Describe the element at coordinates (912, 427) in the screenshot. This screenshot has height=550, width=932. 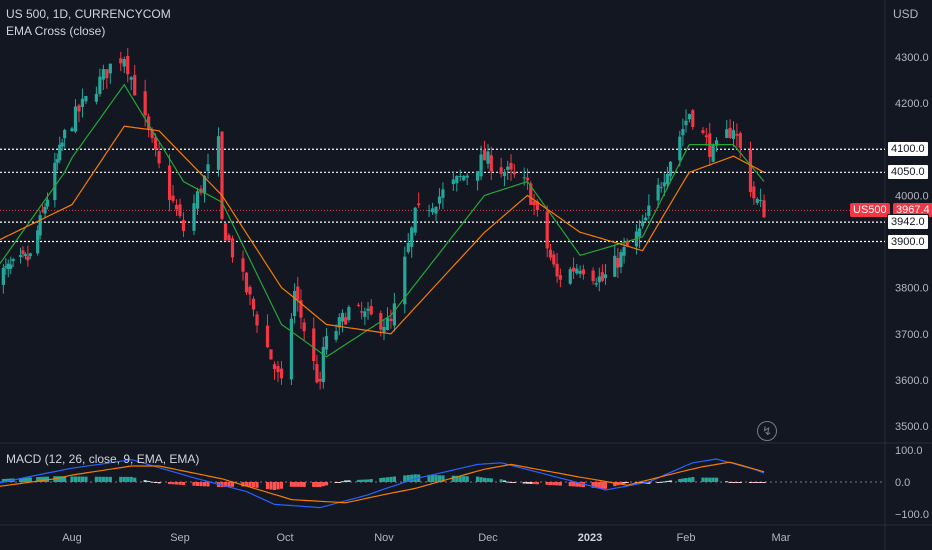
I see `price-tick-label: 3500.0` at that location.